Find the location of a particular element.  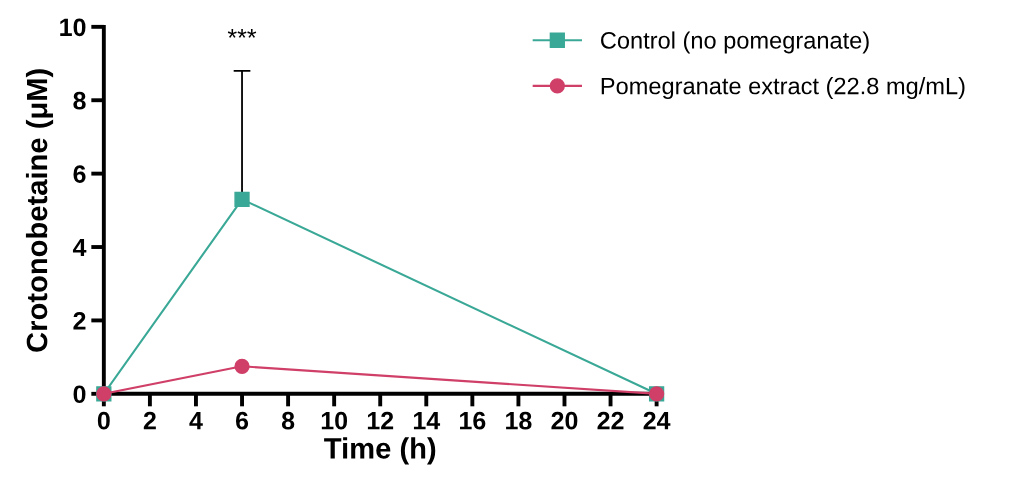

y-axis-title: Crotonobetaine (μM) is located at coordinates (39, 210).